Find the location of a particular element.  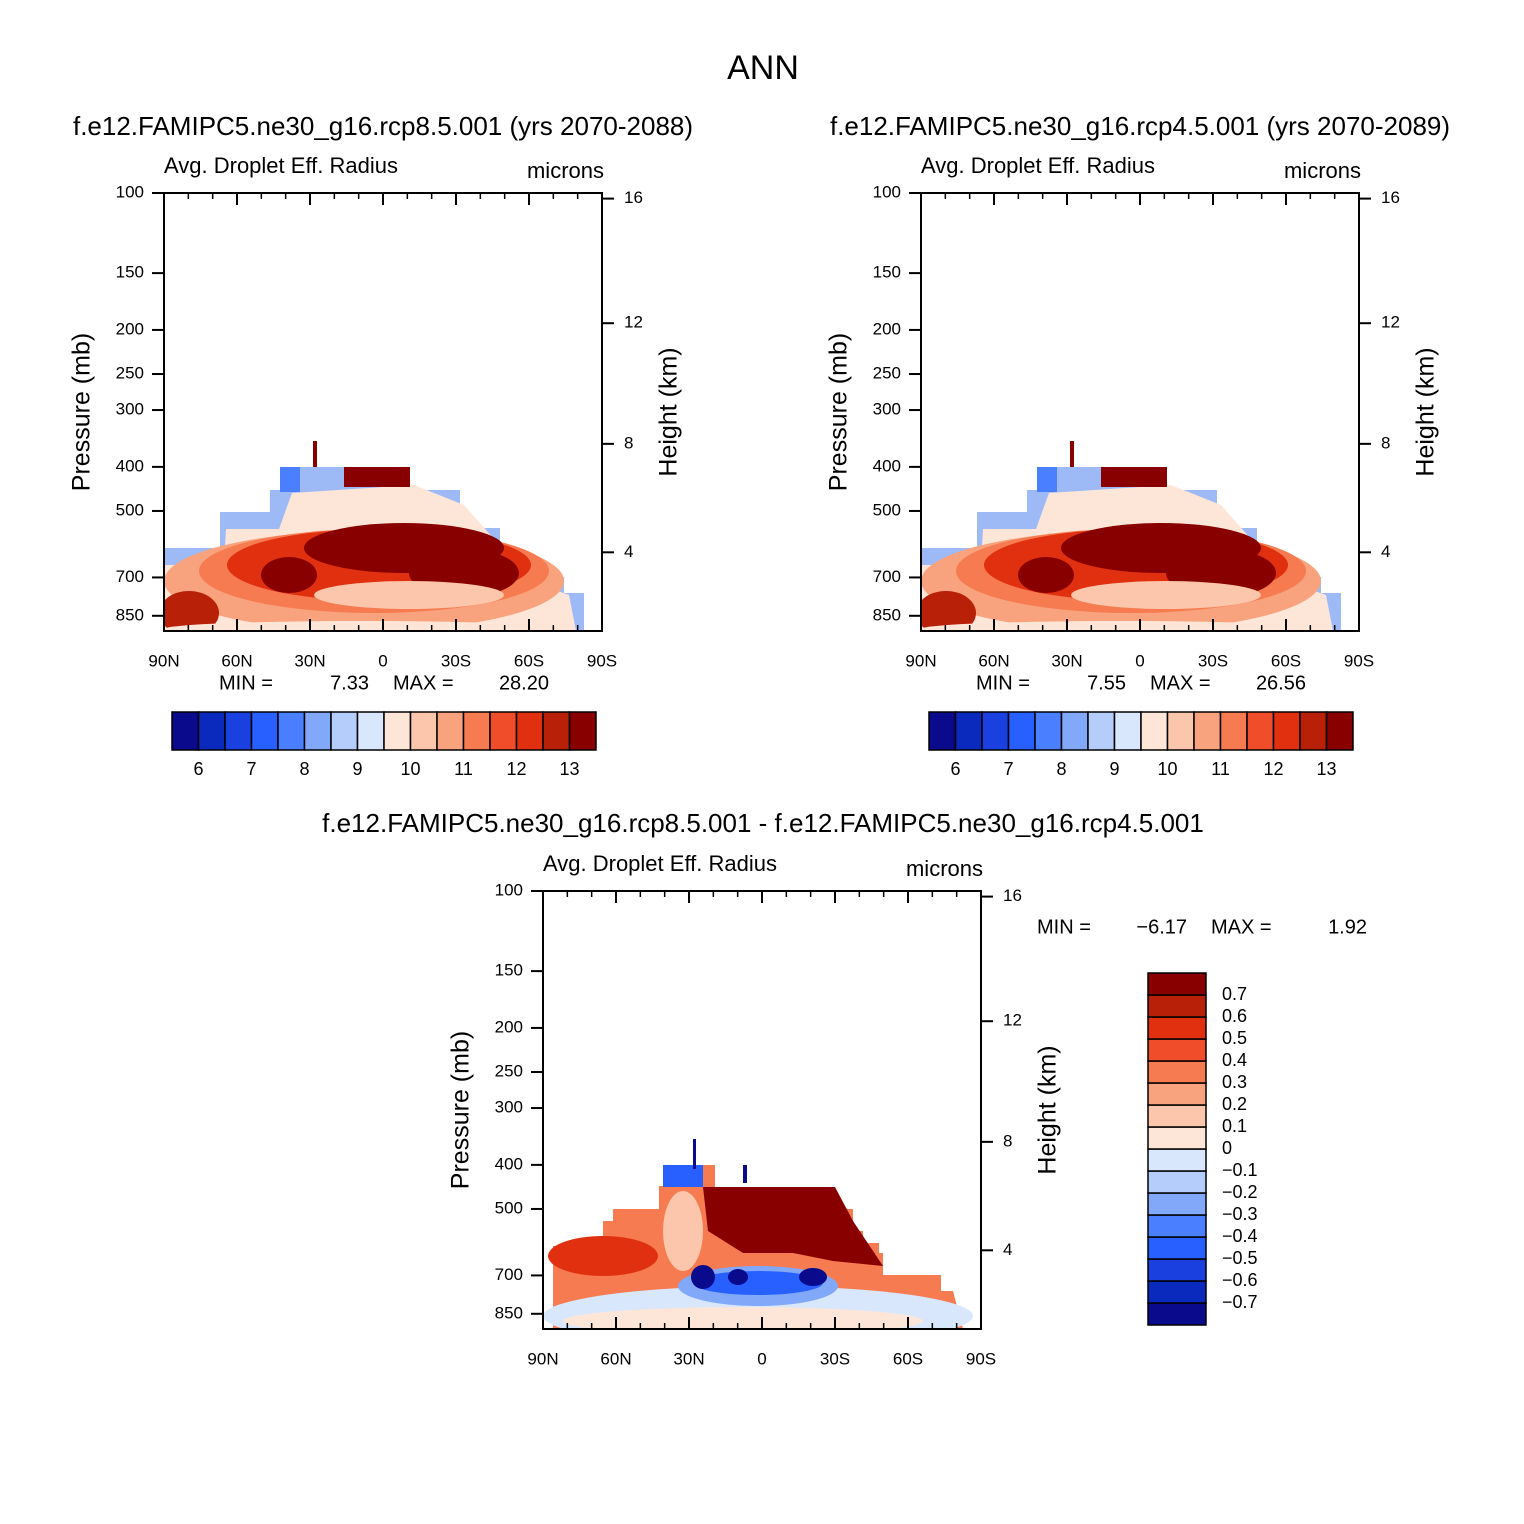

colorbar-label: −0.4 is located at coordinates (1240, 1236).